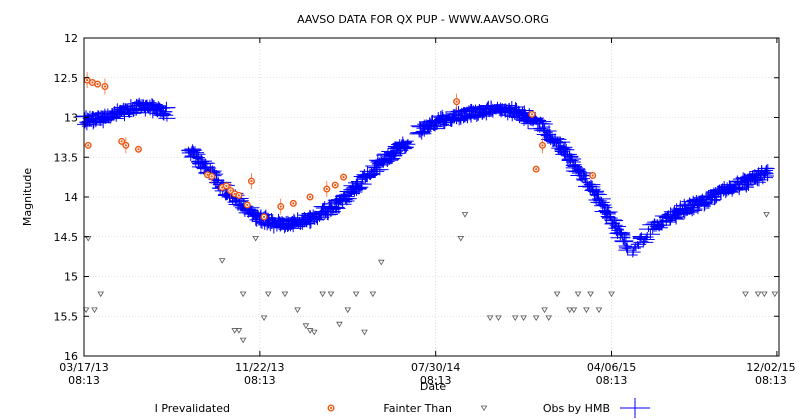  I want to click on legend-label-i-prevalidated: I Prevalidated, so click(192, 408).